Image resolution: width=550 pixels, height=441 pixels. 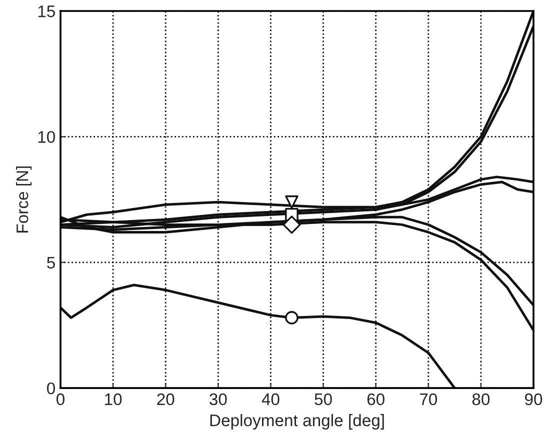 I want to click on x-tick-label: 60, so click(x=375, y=399).